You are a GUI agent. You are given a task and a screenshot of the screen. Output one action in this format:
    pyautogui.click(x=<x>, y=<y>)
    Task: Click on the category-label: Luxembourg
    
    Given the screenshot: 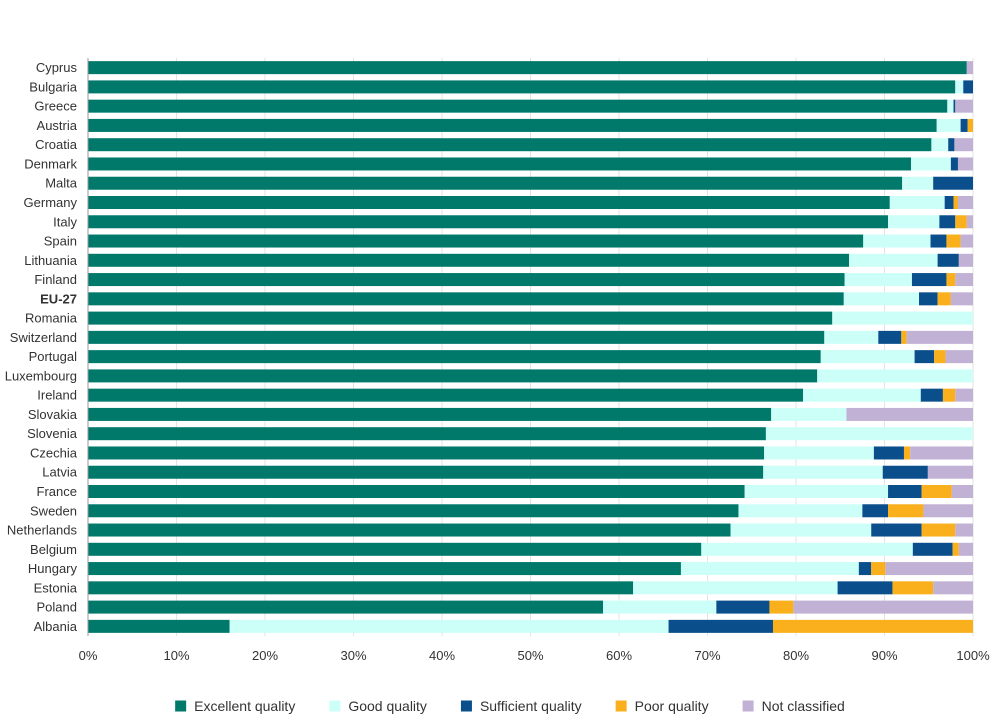 What is the action you would take?
    pyautogui.click(x=41, y=375)
    